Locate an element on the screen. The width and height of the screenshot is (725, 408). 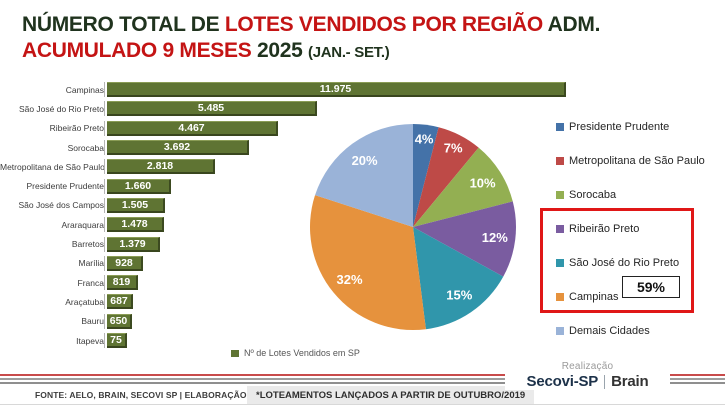
bar: 75 is located at coordinates (117, 340).